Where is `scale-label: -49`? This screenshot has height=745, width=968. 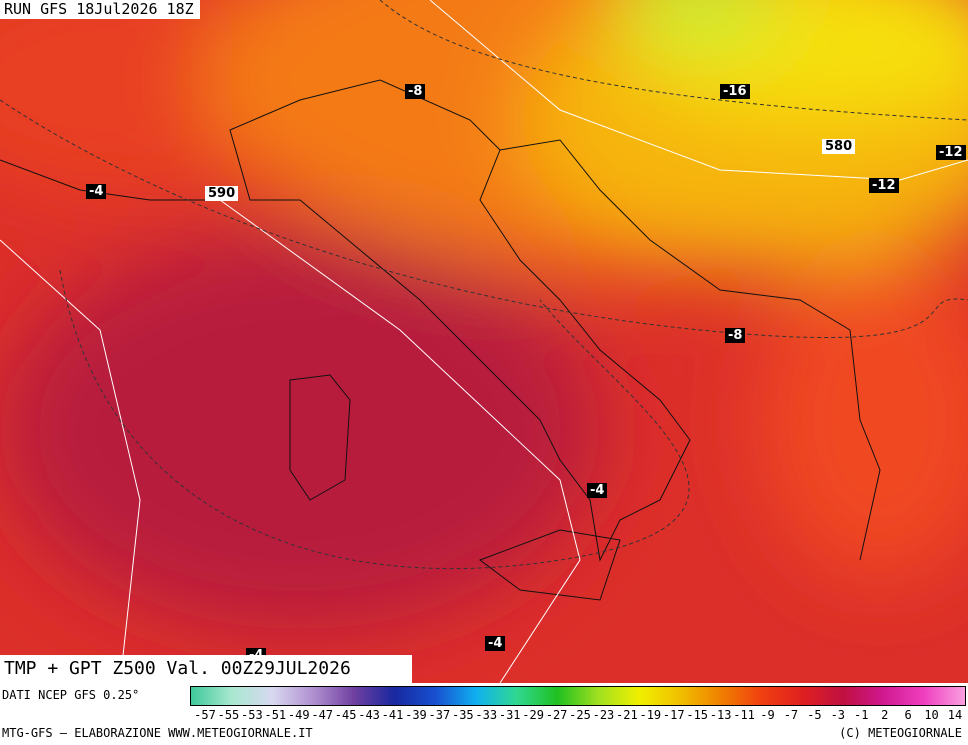
scale-label: -49 is located at coordinates (298, 715).